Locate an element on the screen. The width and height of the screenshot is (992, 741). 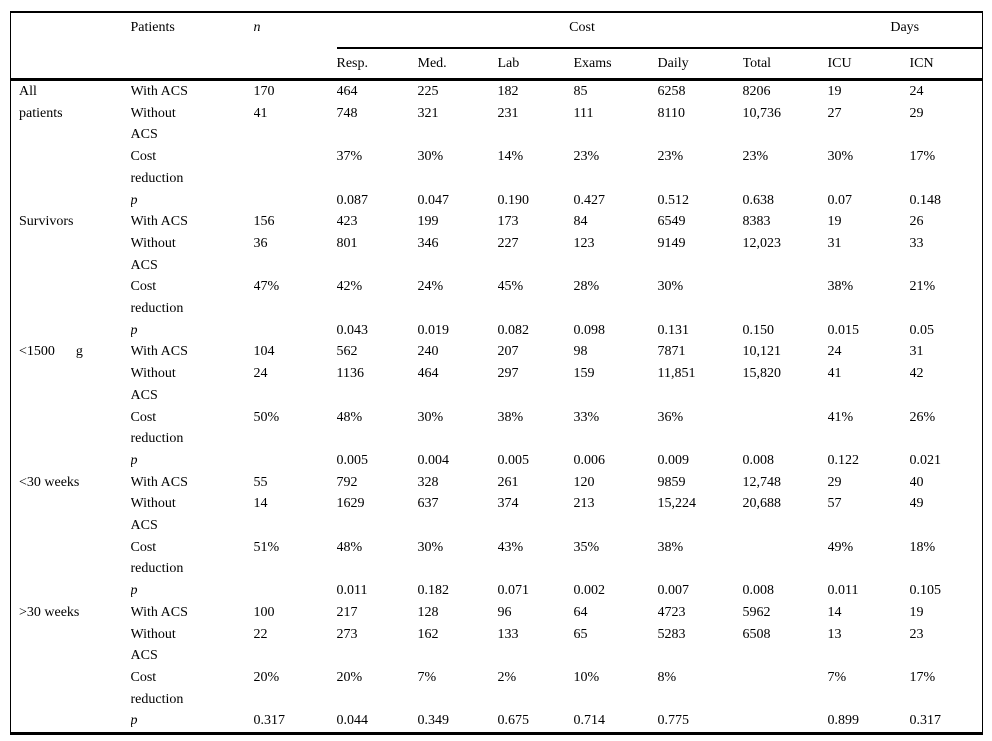
table-cell: 173 is located at coordinates (508, 222).